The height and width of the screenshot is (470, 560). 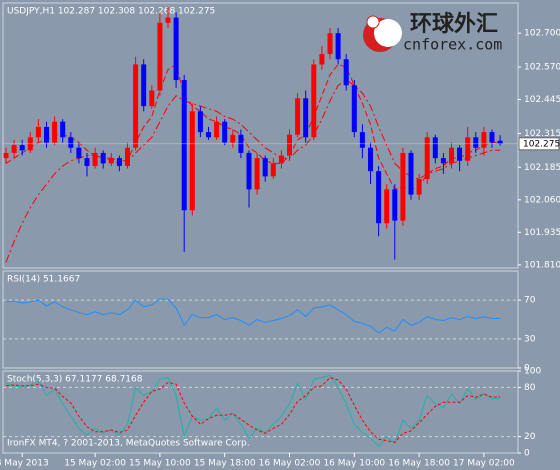 I want to click on panel-title: Stoch(5,3,3) 67.1177 68.7168, so click(x=75, y=380).